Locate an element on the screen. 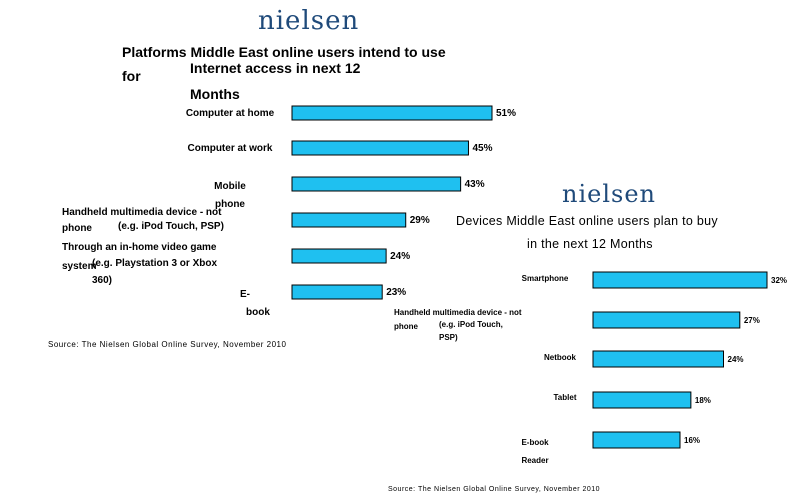 This screenshot has height=500, width=800. chart1-value-label: 29% is located at coordinates (420, 220).